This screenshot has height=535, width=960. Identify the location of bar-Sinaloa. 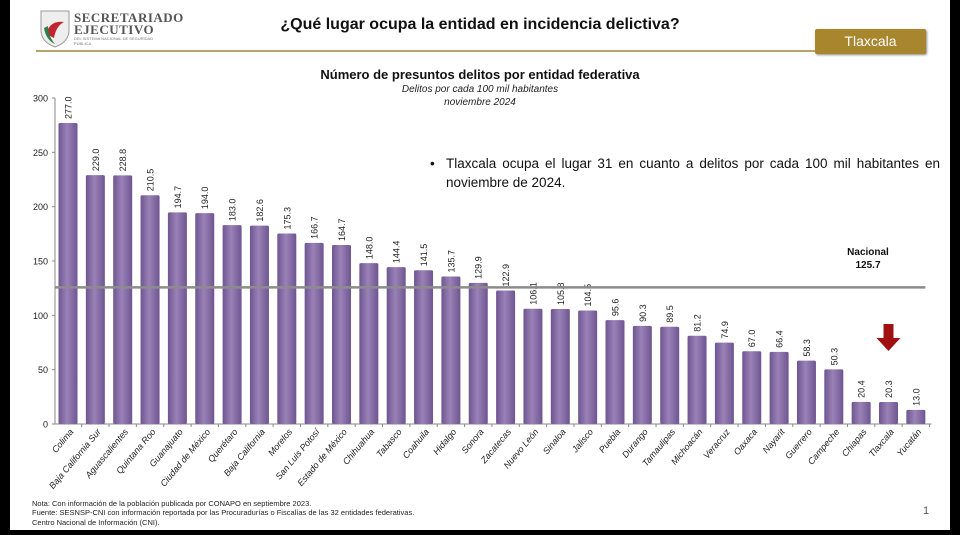
(560, 366).